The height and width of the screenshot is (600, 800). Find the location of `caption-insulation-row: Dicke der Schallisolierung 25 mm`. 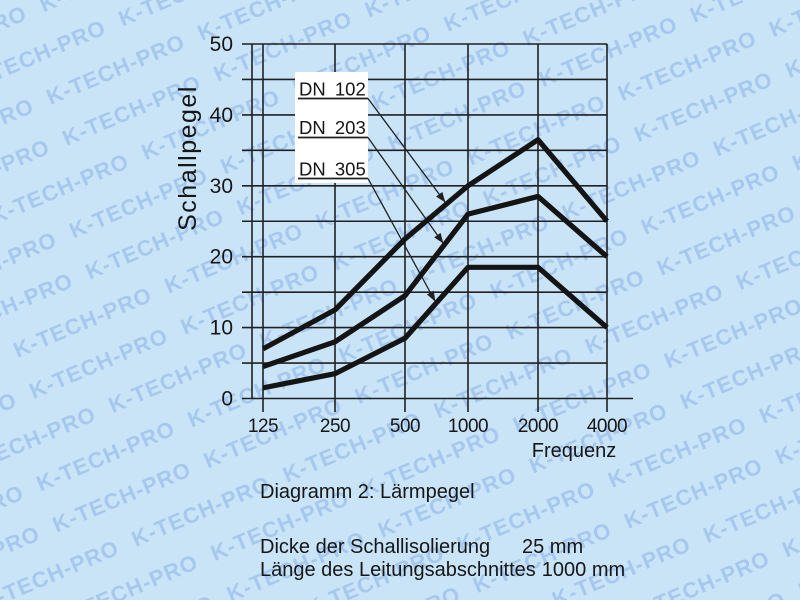

caption-insulation-row: Dicke der Schallisolierung 25 mm is located at coordinates (470, 547).